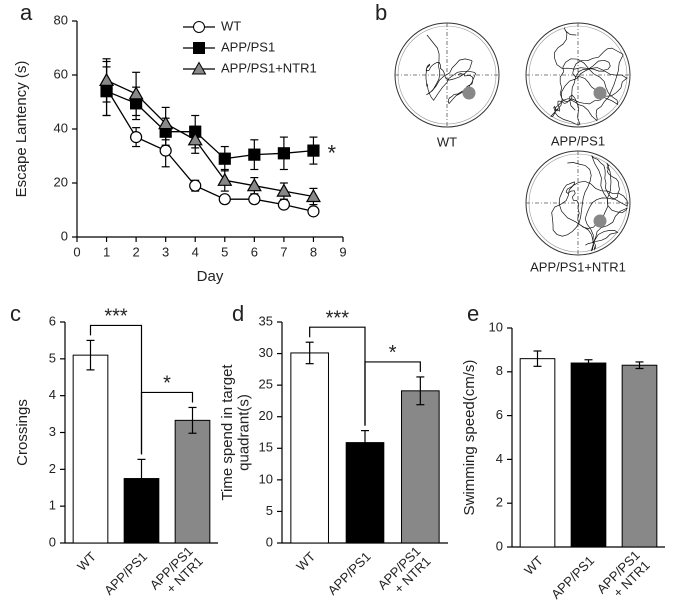 This screenshot has width=685, height=611. What do you see at coordinates (447, 141) in the screenshot?
I see `track-label: WT` at bounding box center [447, 141].